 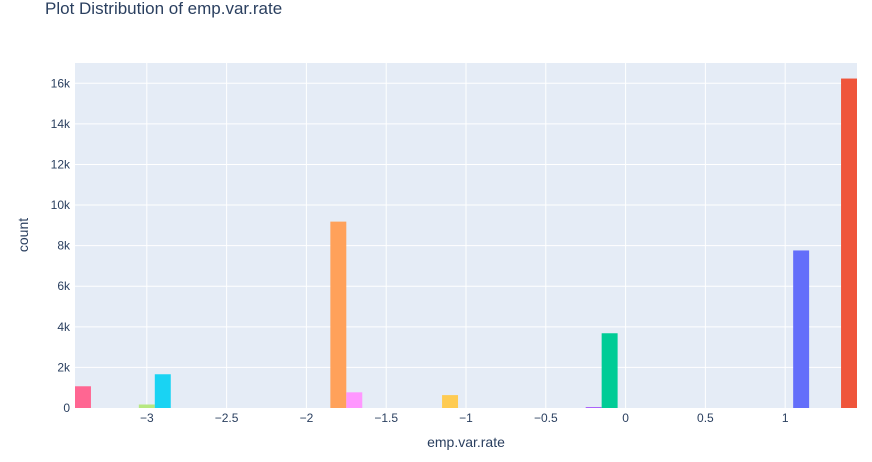 I want to click on y-tick-label: 8k, so click(x=64, y=246).